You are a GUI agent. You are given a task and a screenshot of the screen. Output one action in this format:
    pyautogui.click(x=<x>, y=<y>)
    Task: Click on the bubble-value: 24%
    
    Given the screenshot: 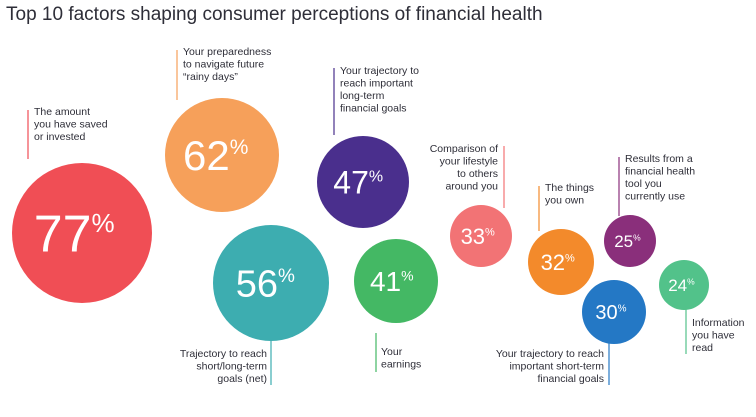 What is the action you would take?
    pyautogui.click(x=681, y=285)
    